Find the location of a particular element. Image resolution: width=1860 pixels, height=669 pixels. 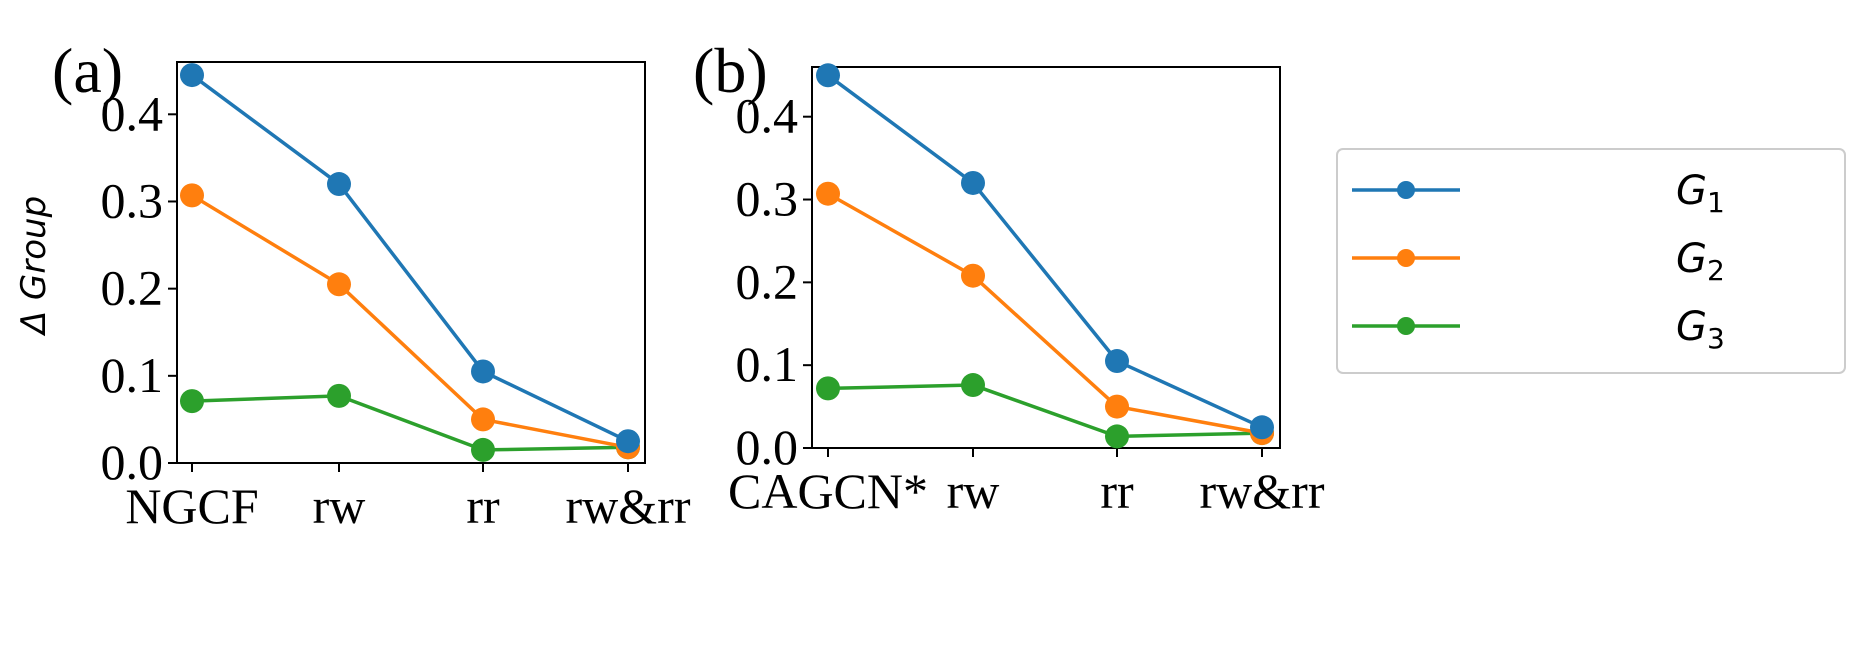

legend-box is located at coordinates (1591, 261).